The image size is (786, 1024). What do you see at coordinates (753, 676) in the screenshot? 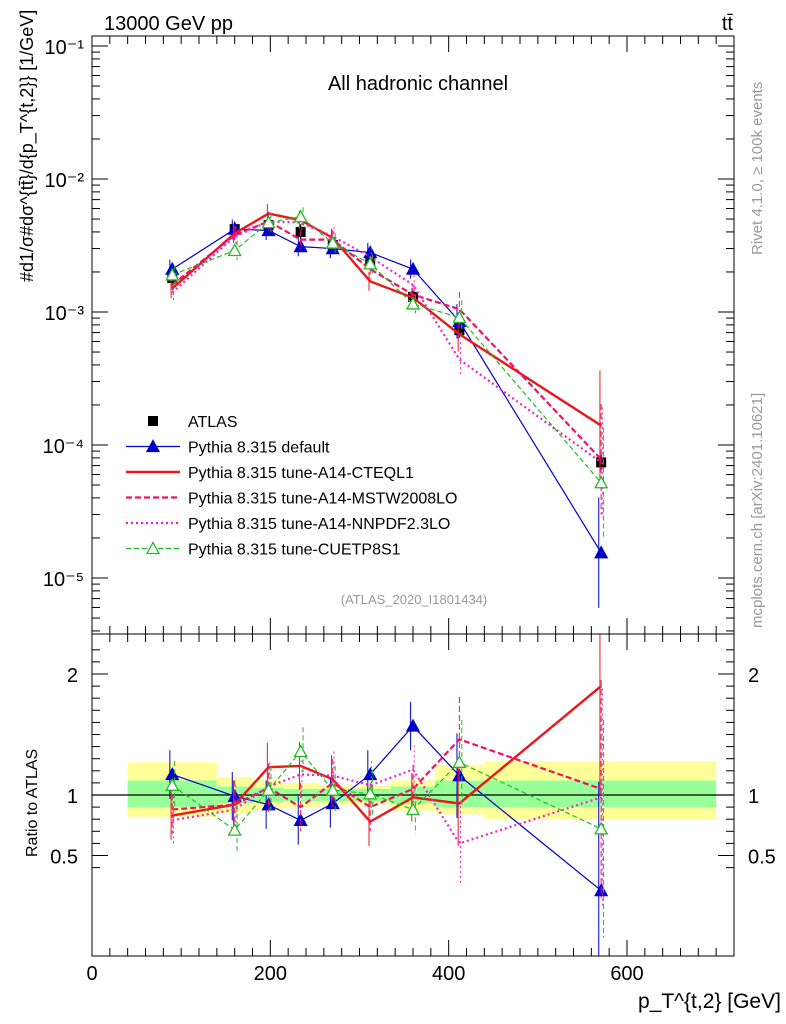
I see `y-tick-label-right: 2` at bounding box center [753, 676].